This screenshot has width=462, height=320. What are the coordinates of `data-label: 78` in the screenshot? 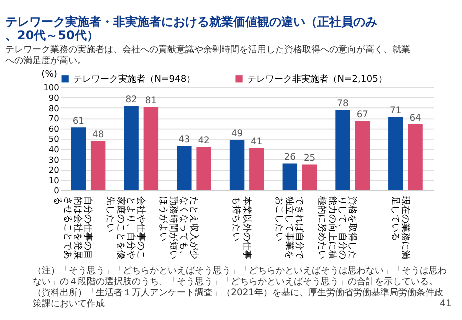 It's located at (343, 104).